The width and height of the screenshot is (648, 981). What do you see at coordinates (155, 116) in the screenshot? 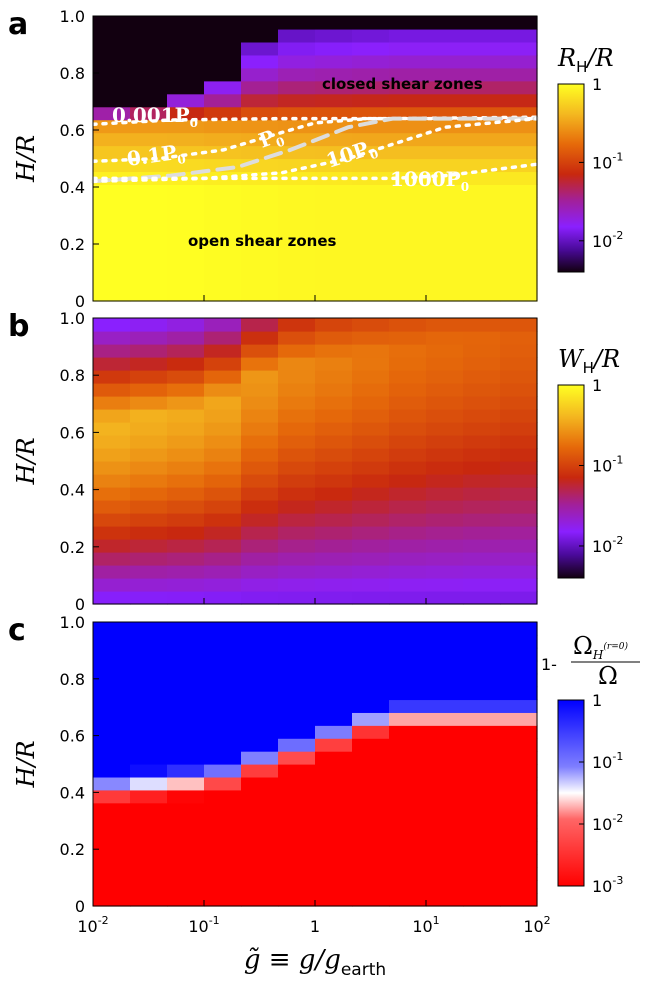
I see `contour-label: 0.001P0` at bounding box center [155, 116].